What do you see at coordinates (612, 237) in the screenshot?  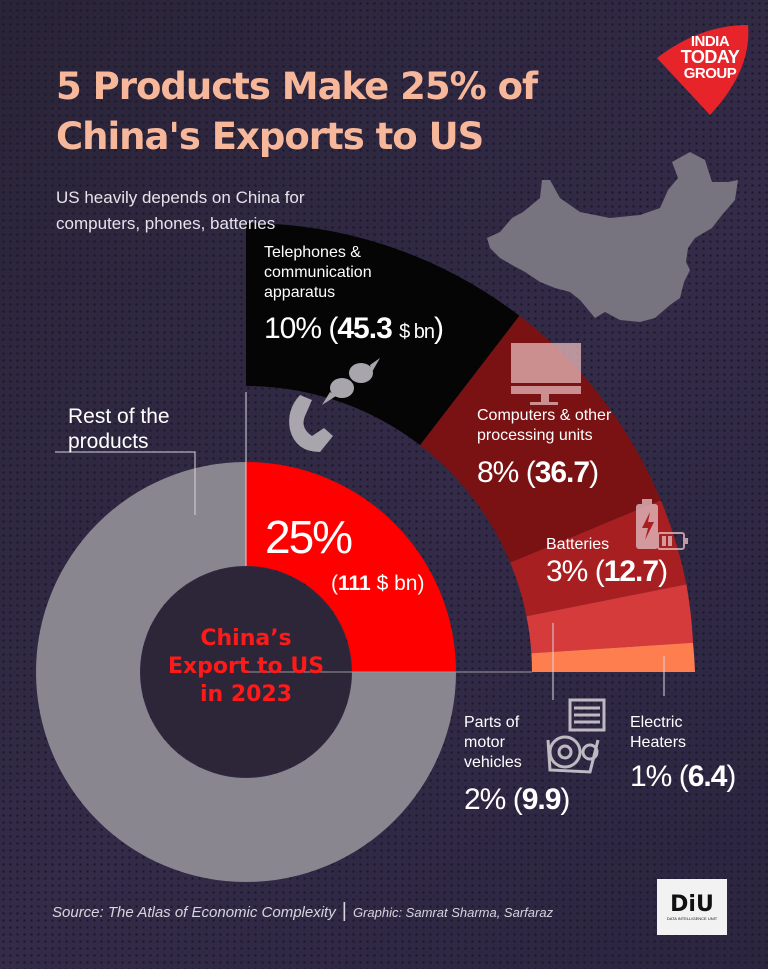 I see `china-map-icon` at bounding box center [612, 237].